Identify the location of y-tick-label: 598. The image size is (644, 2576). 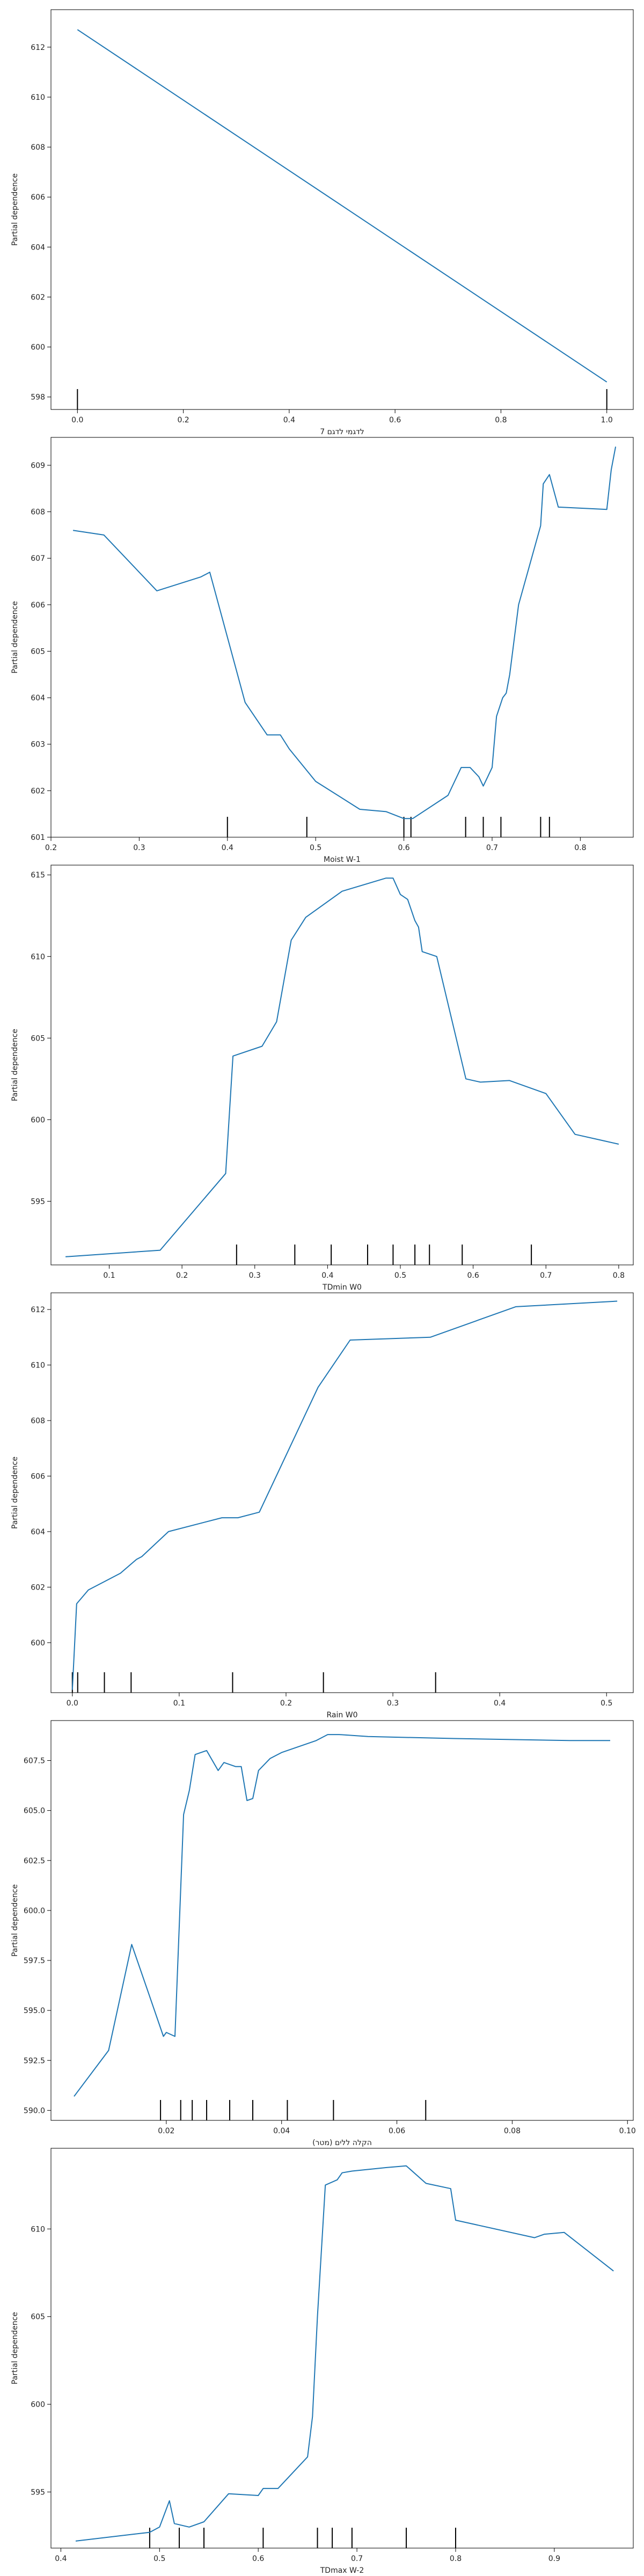
(38, 397).